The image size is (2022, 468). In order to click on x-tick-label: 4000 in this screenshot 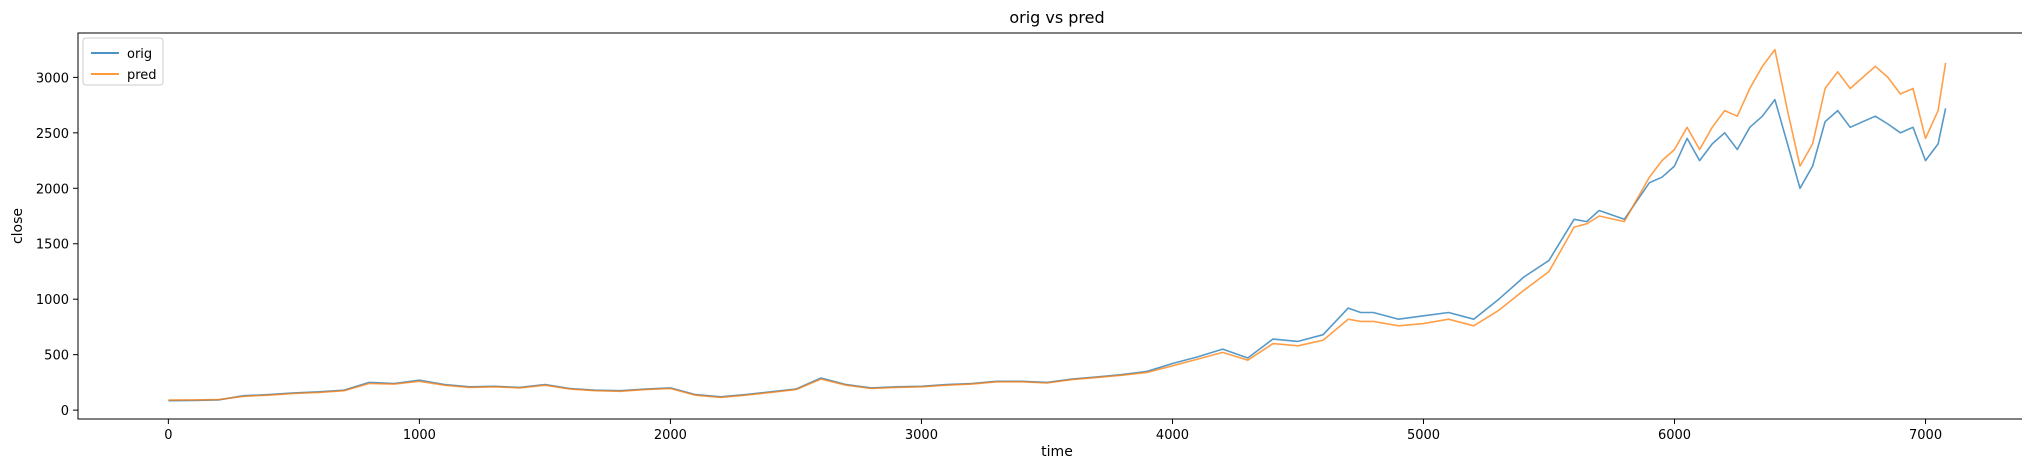, I will do `click(1172, 435)`.